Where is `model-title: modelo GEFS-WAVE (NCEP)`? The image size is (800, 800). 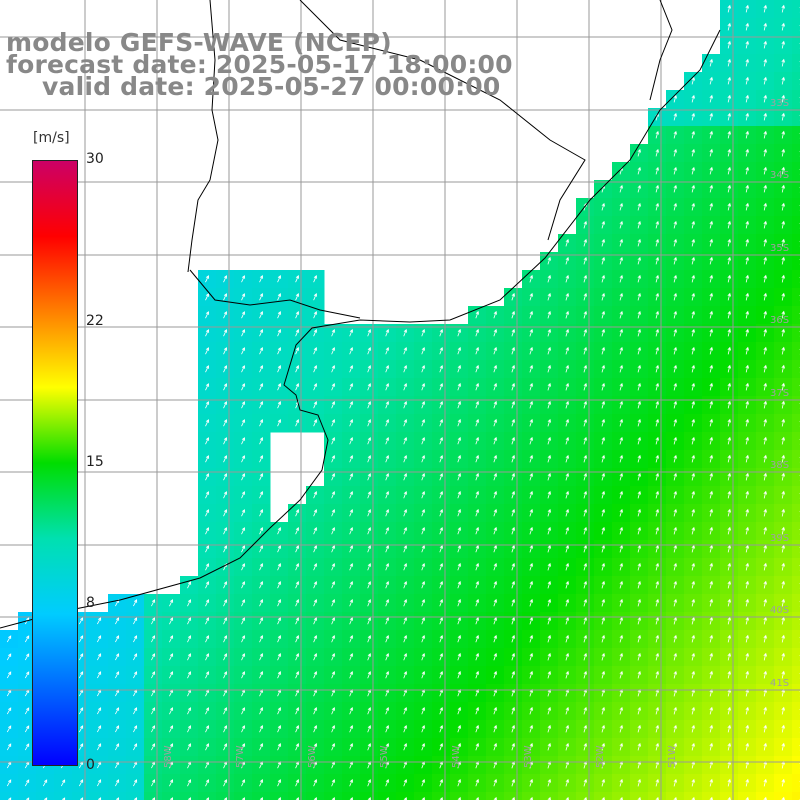
model-title: modelo GEFS-WAVE (NCEP) is located at coordinates (199, 42).